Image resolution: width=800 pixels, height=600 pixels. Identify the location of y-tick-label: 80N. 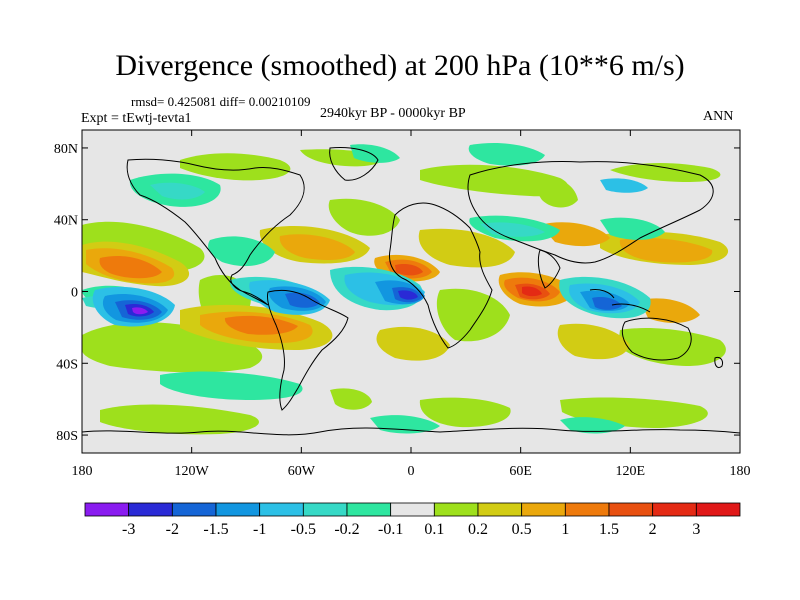
(66, 149).